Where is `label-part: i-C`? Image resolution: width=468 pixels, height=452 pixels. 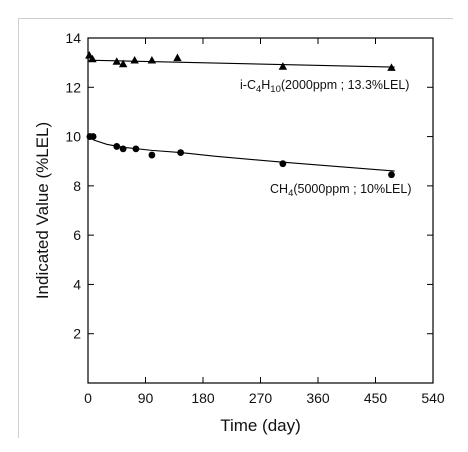
label-part: i-C is located at coordinates (248, 85).